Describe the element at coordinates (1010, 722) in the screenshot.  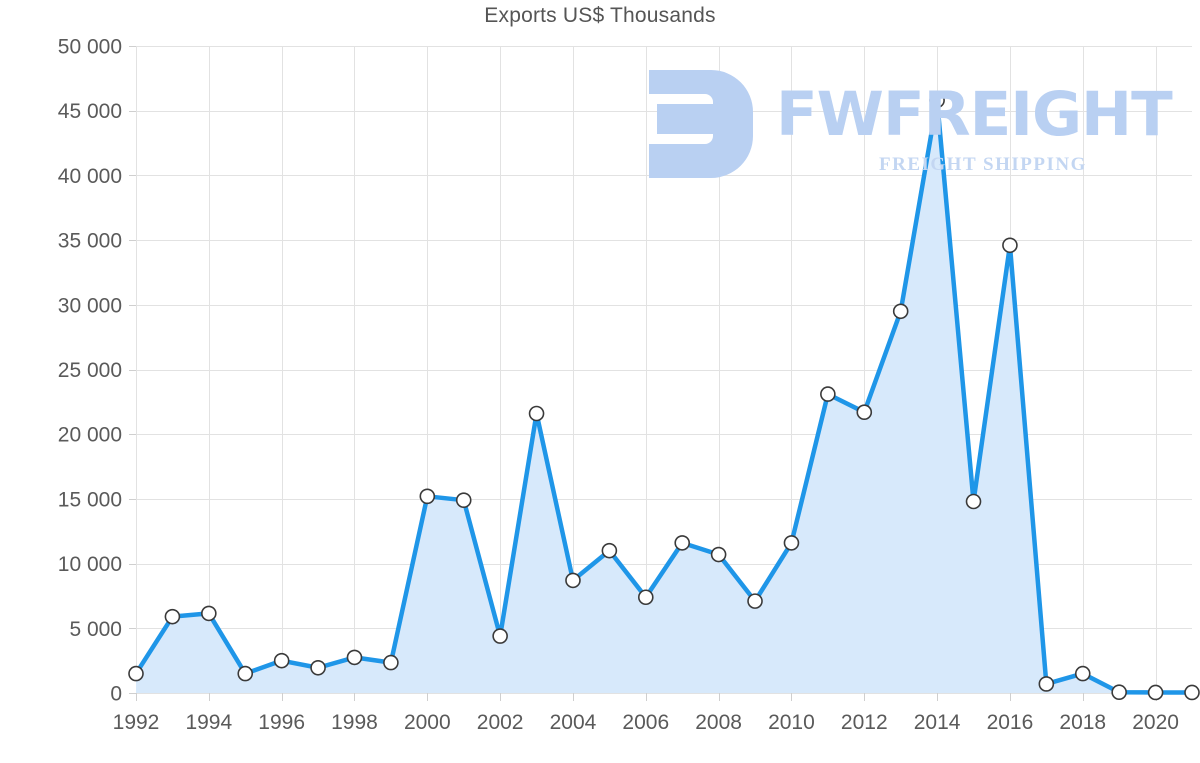
I see `x-axis-tick-label: 2016` at that location.